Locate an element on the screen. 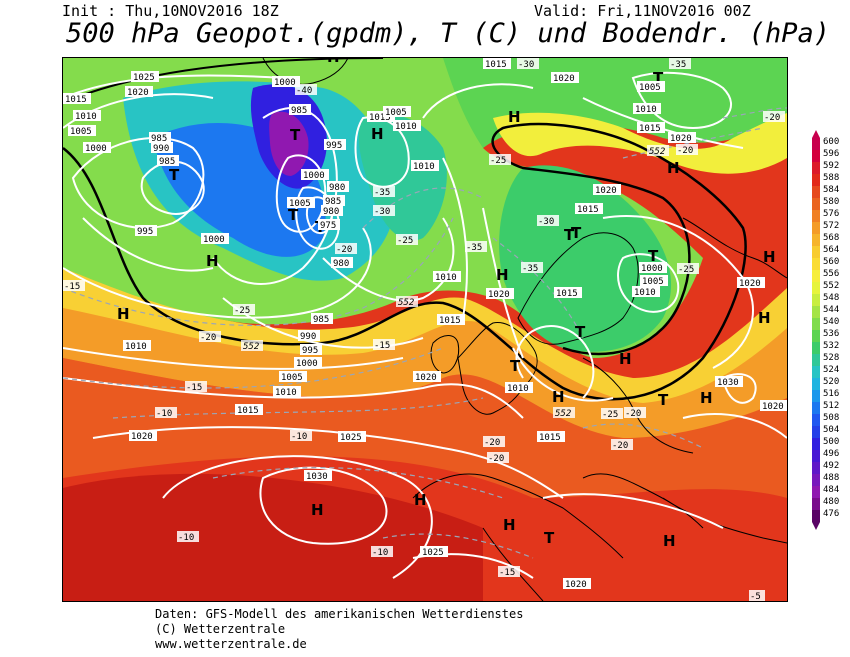  legend-label: 568 is located at coordinates (831, 238).